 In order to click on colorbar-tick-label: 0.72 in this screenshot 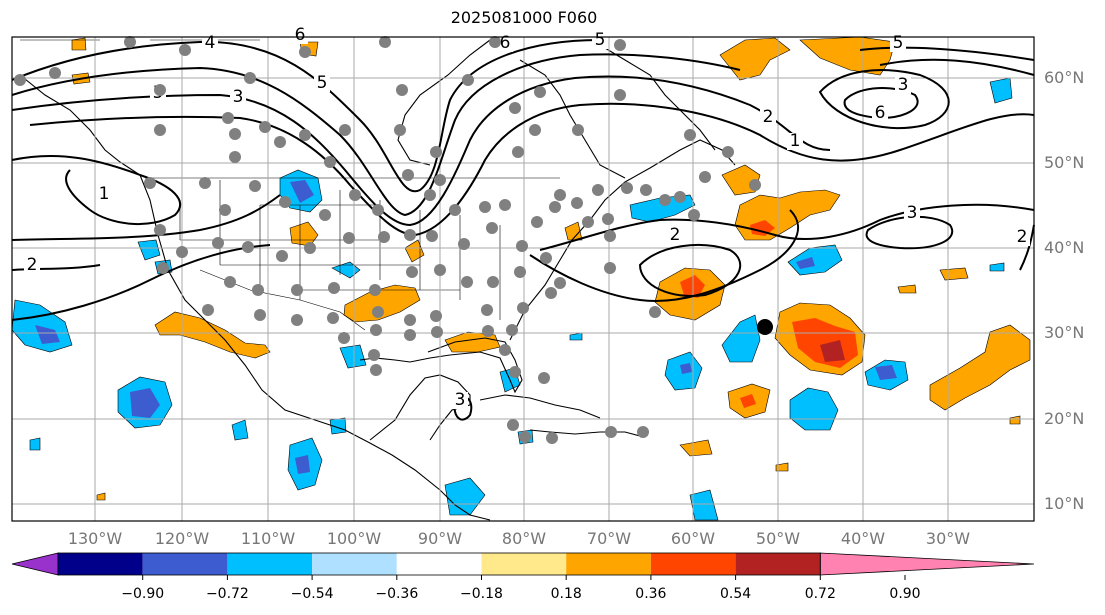, I will do `click(820, 594)`.